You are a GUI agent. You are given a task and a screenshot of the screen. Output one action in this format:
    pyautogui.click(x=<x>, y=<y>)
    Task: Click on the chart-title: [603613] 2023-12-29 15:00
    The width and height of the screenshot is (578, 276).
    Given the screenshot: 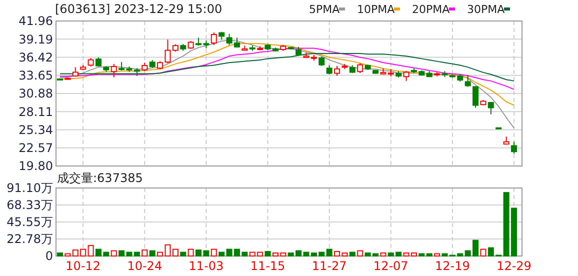 What is the action you would take?
    pyautogui.click(x=138, y=9)
    